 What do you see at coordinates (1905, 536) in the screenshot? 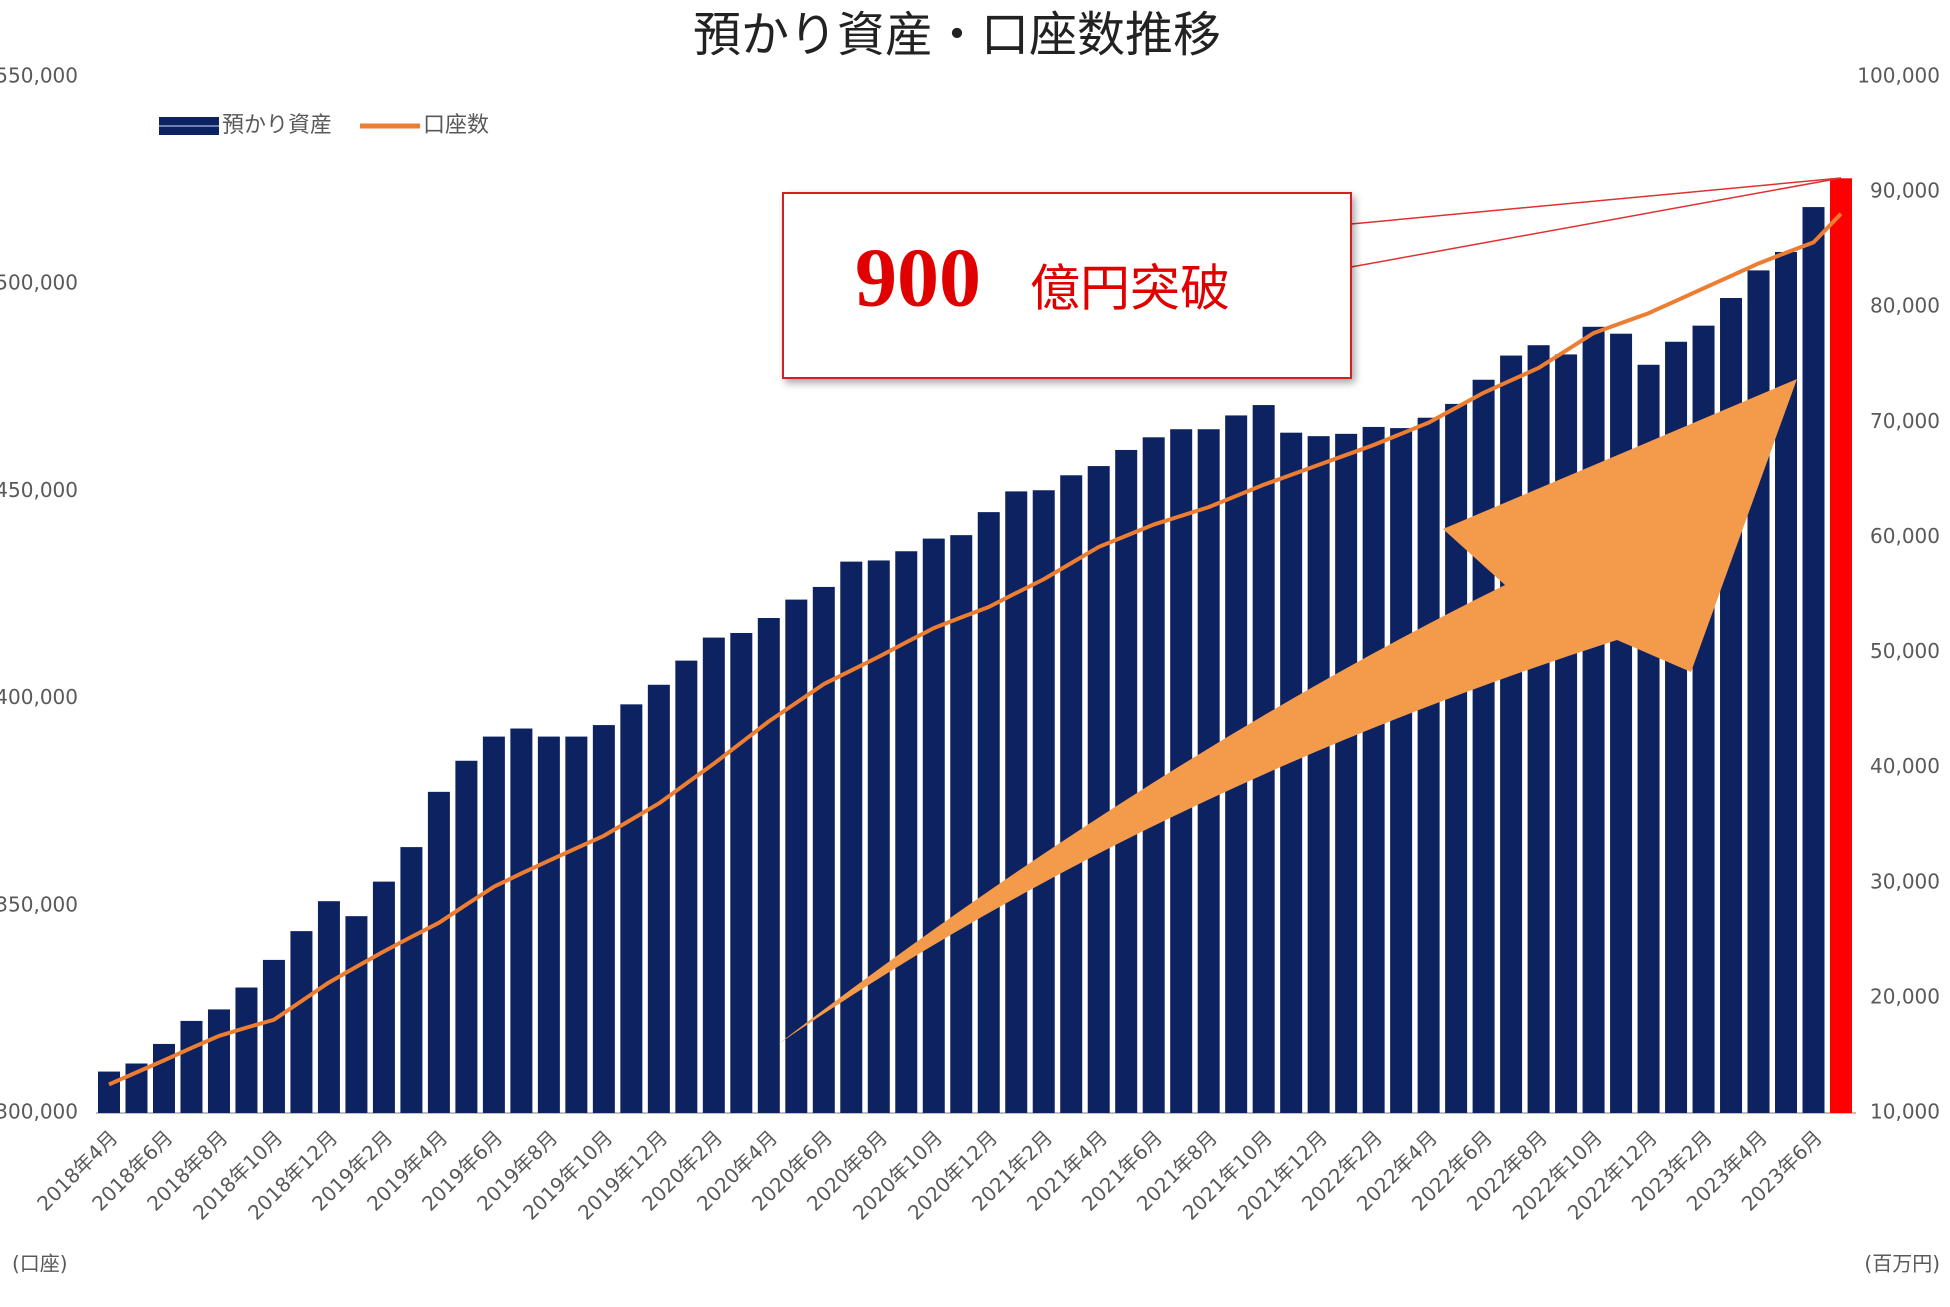
I see `y2-tick-label: 60,000` at bounding box center [1905, 536].